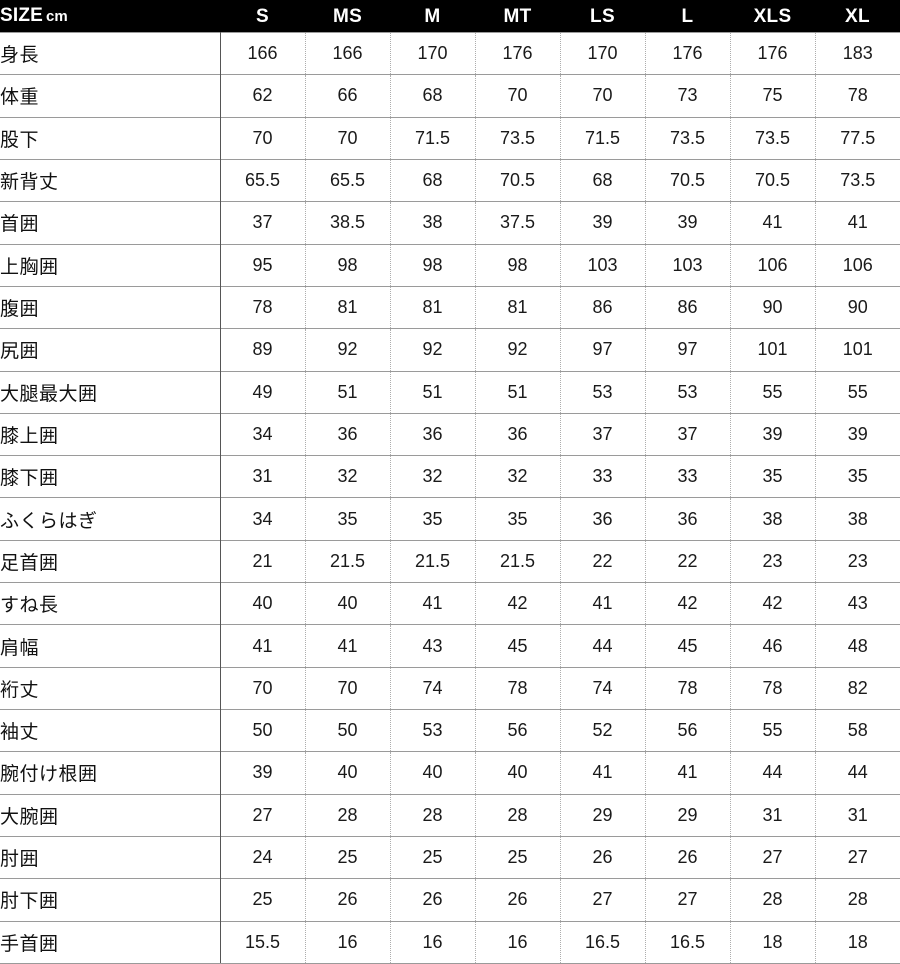 The height and width of the screenshot is (964, 900). I want to click on measurement-value: 45, so click(688, 646).